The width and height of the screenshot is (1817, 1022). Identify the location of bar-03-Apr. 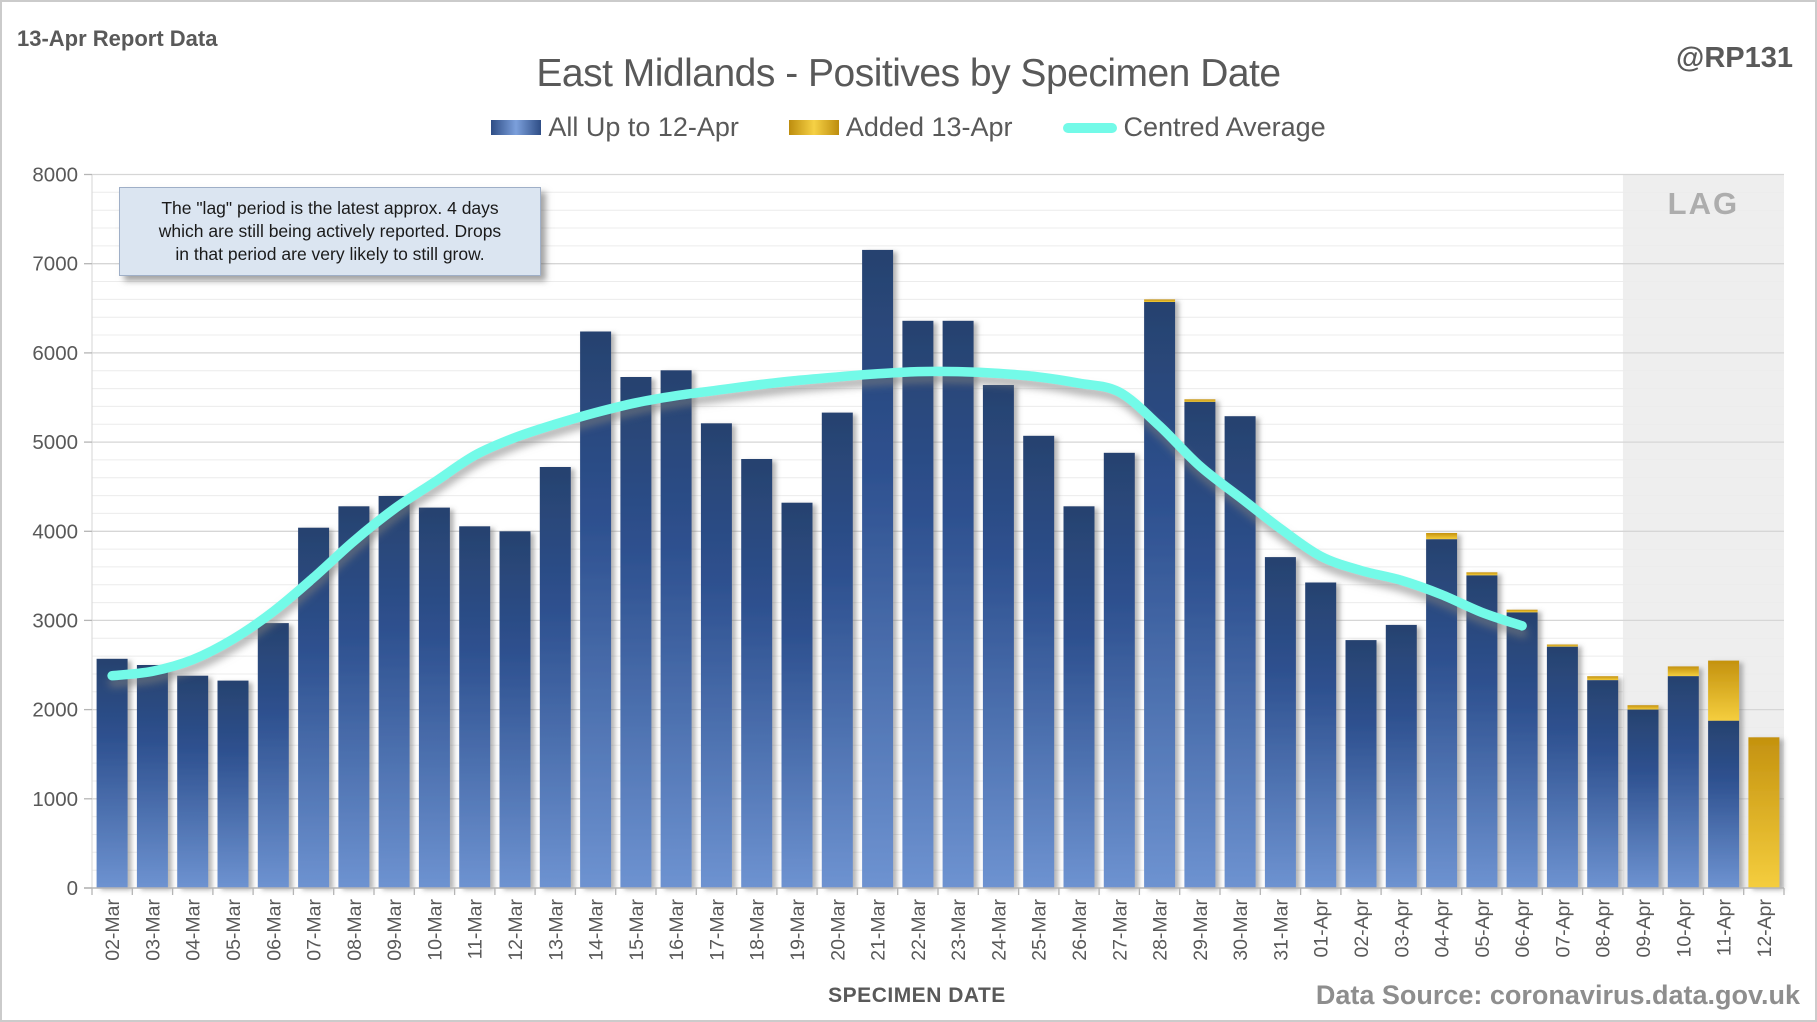
(1401, 756).